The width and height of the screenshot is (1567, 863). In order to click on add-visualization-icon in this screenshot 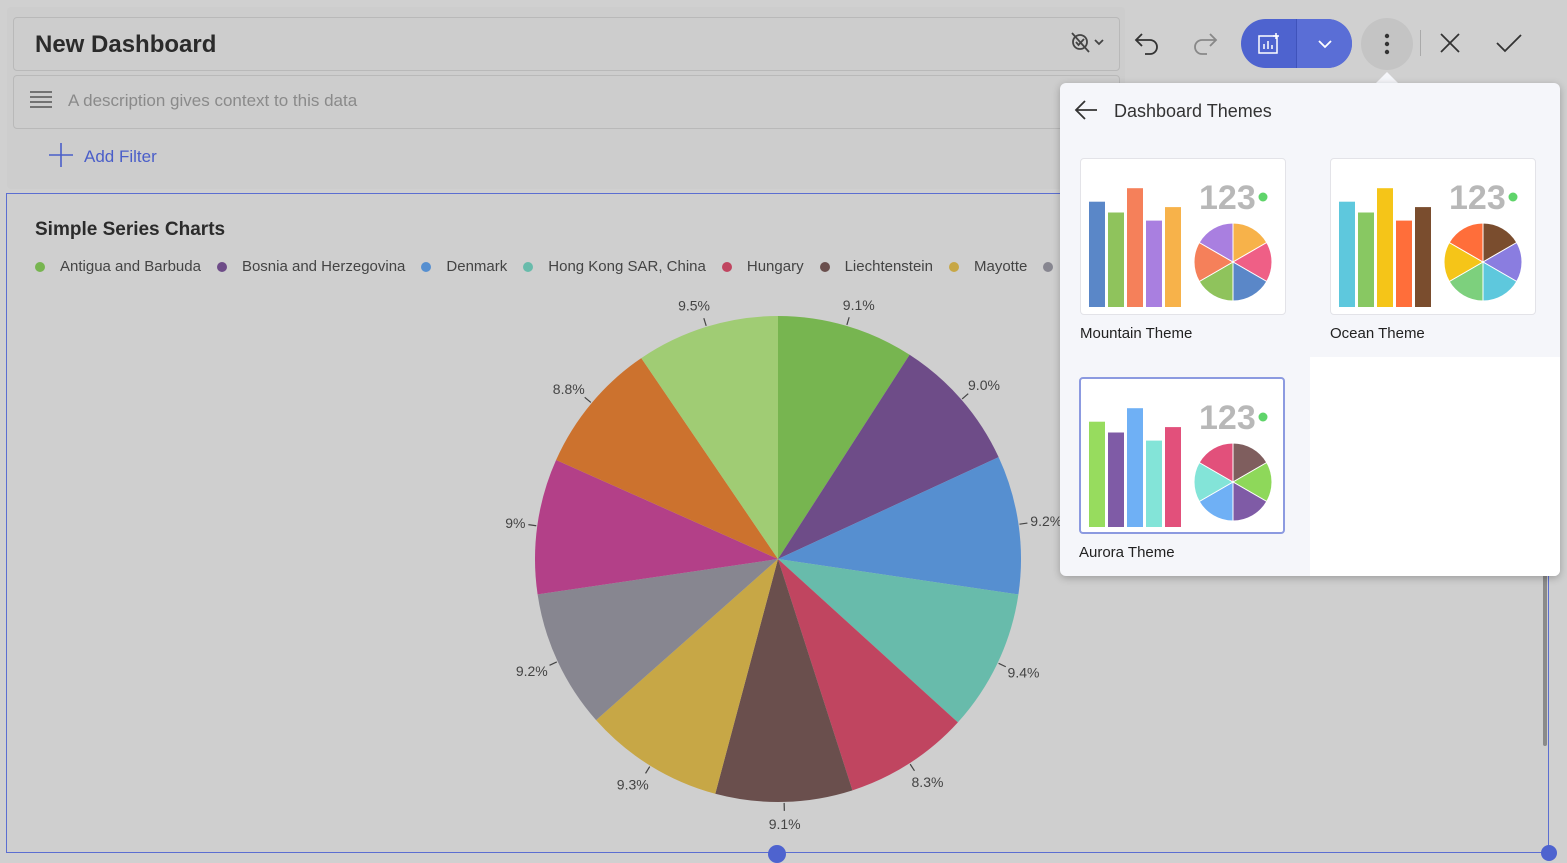, I will do `click(1269, 44)`.